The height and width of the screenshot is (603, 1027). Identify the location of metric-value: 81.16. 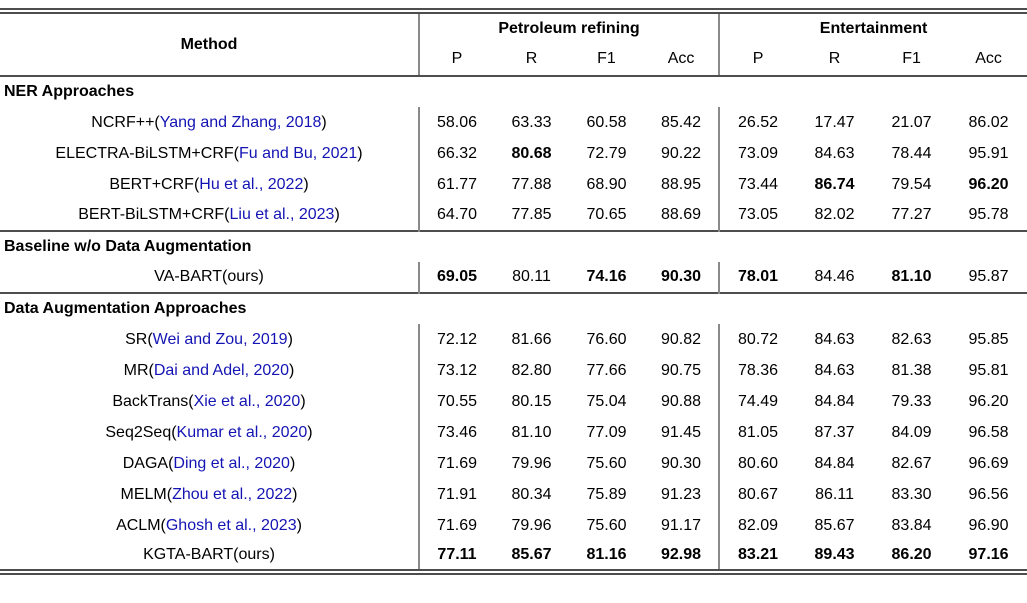
(606, 554).